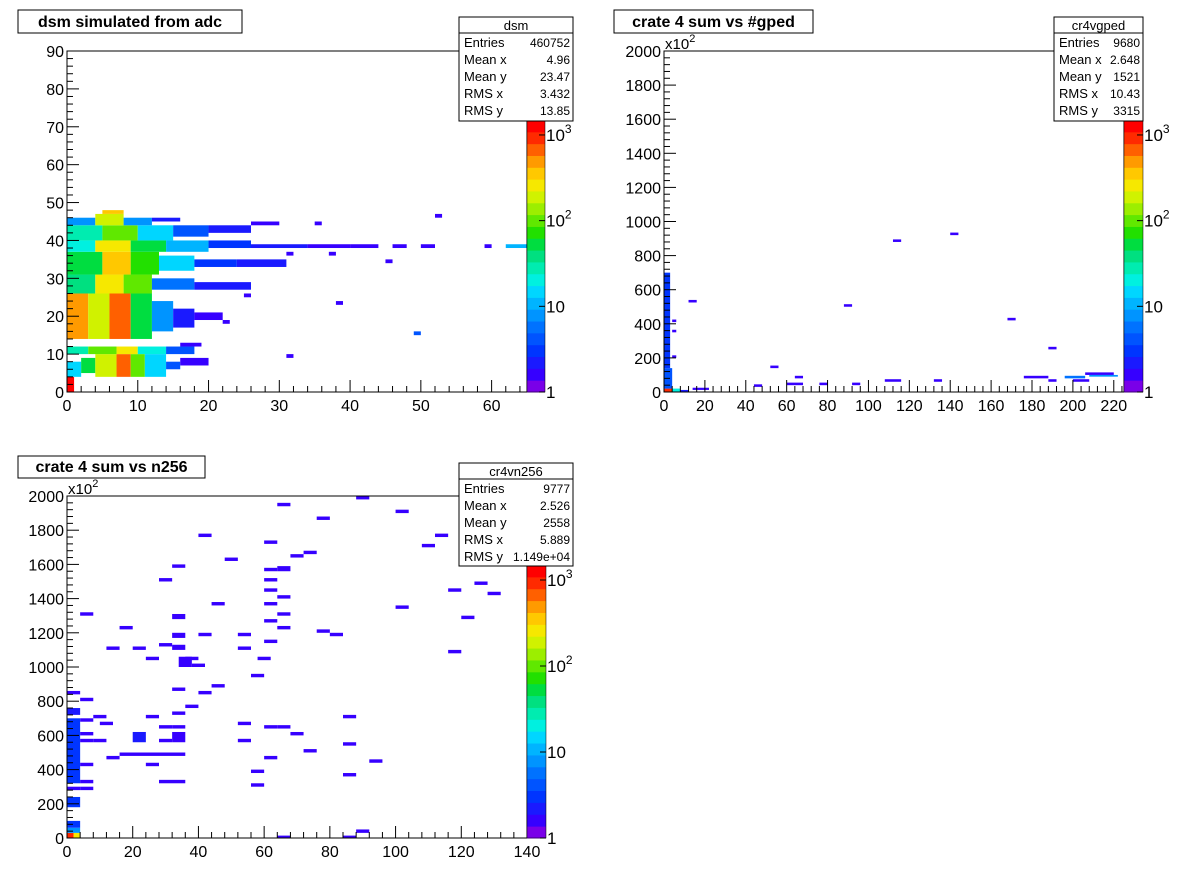 The image size is (1192, 891). What do you see at coordinates (264, 852) in the screenshot?
I see `x-tick-label: 60` at bounding box center [264, 852].